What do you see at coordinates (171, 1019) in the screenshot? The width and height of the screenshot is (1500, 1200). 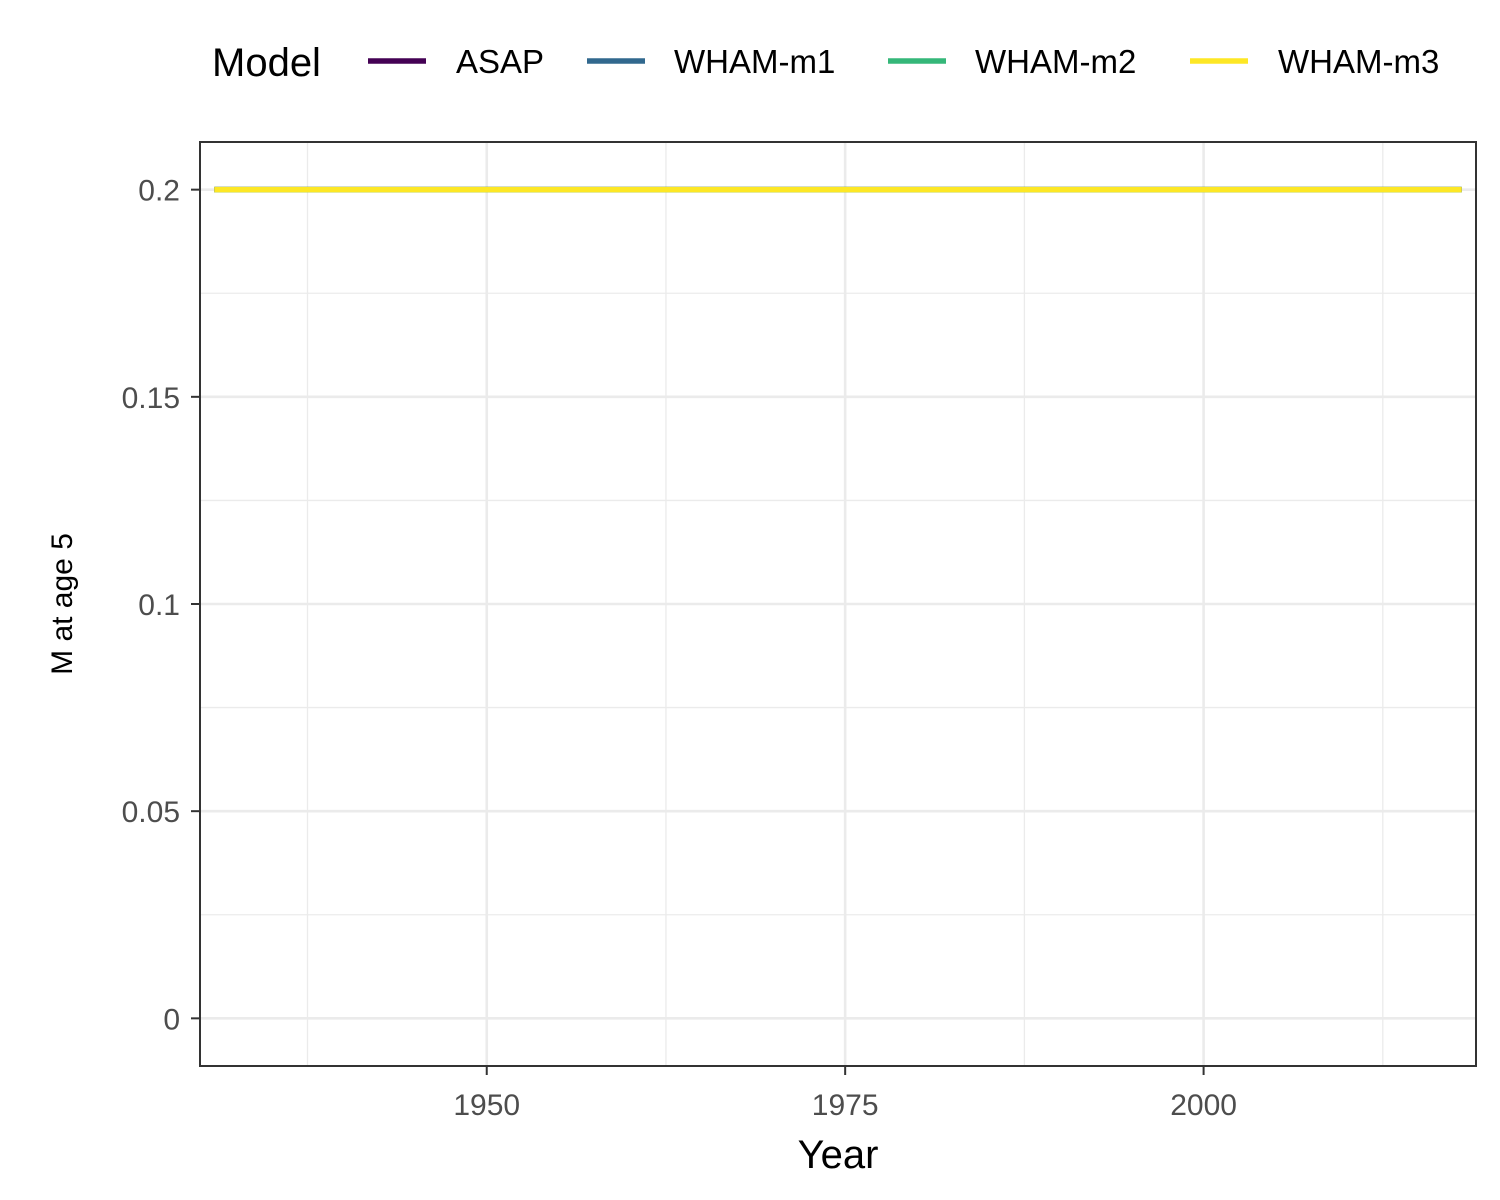 I see `y-tick-label: 0` at bounding box center [171, 1019].